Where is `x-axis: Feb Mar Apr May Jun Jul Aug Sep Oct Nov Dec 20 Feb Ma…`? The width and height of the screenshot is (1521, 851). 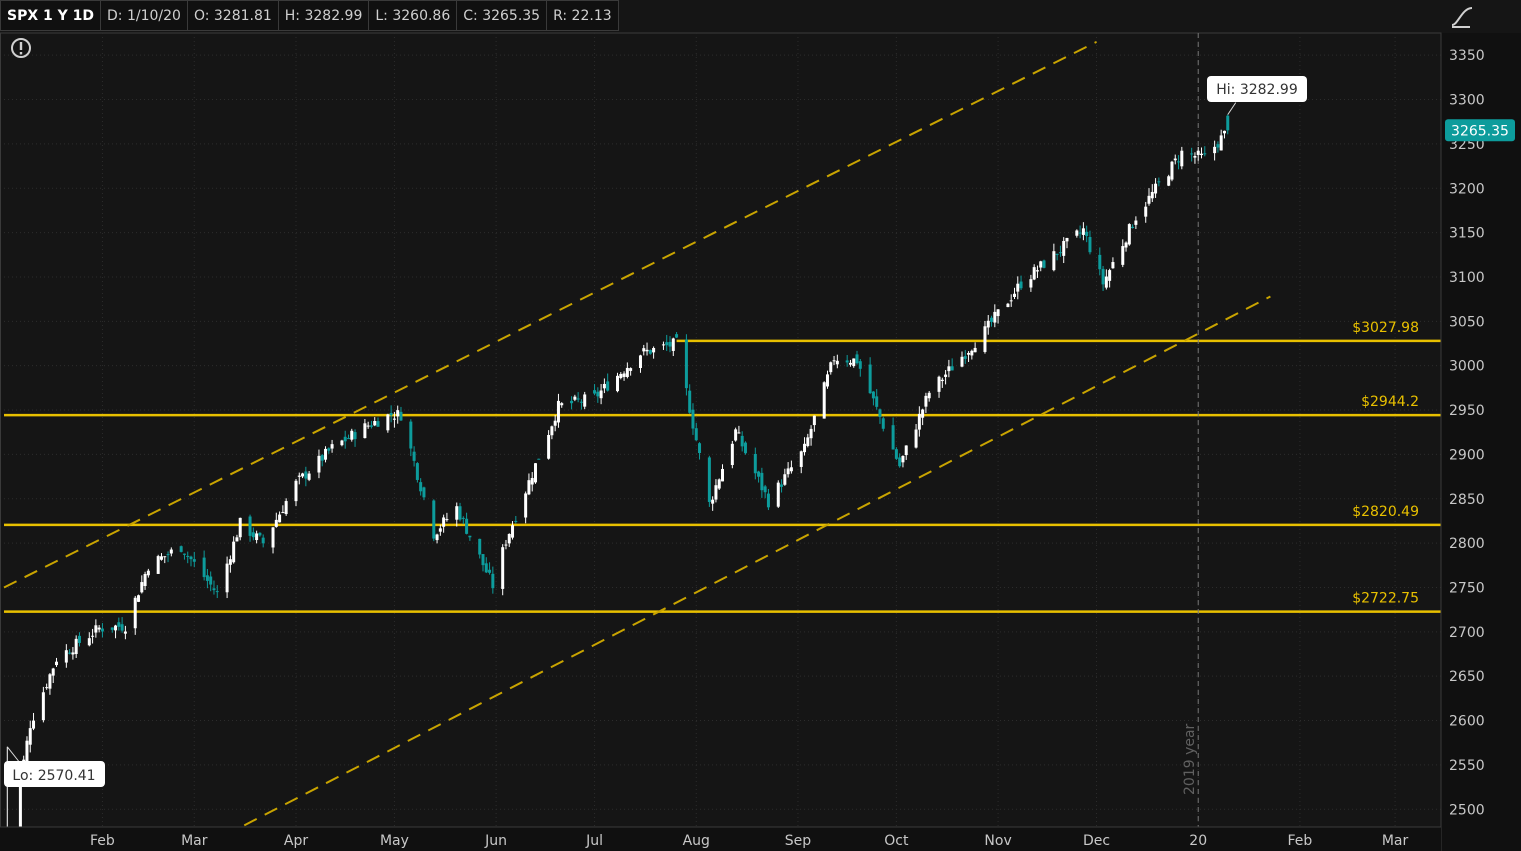
x-axis: Feb Mar Apr May Jun Jul Aug Sep Oct Nov Dec 20 Feb Ma… is located at coordinates (720, 838).